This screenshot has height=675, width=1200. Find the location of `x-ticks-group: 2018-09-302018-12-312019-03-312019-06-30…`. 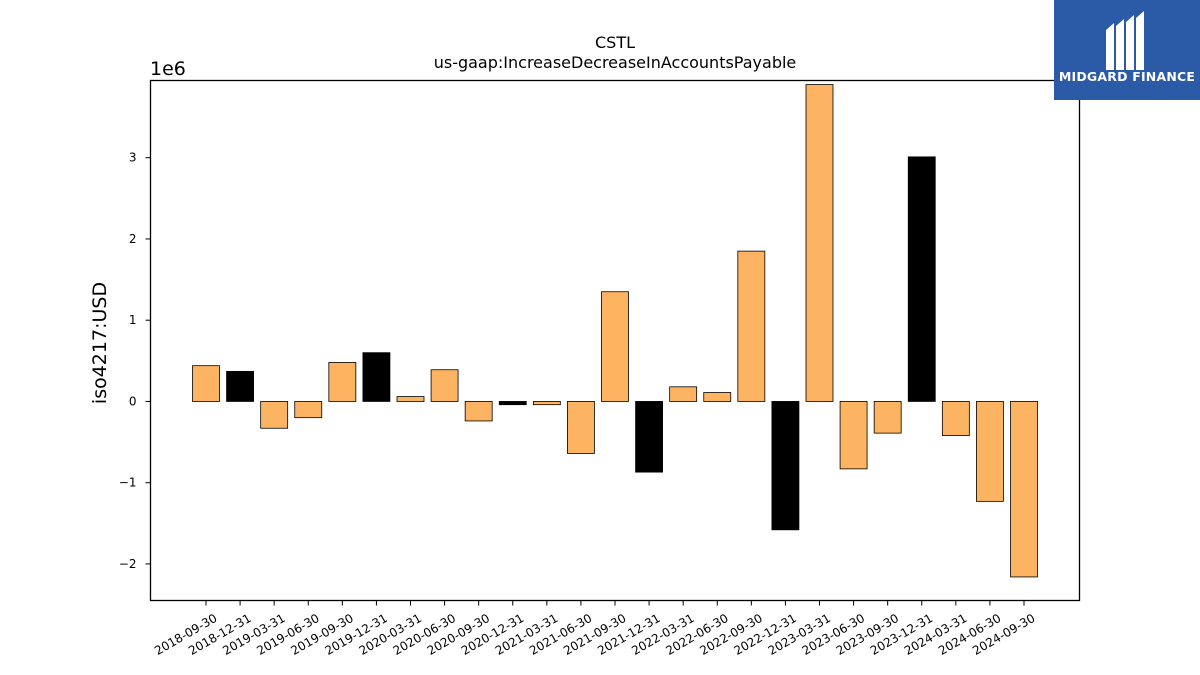

x-ticks-group: 2018-09-302018-12-312019-03-312019-06-30… is located at coordinates (595, 629).